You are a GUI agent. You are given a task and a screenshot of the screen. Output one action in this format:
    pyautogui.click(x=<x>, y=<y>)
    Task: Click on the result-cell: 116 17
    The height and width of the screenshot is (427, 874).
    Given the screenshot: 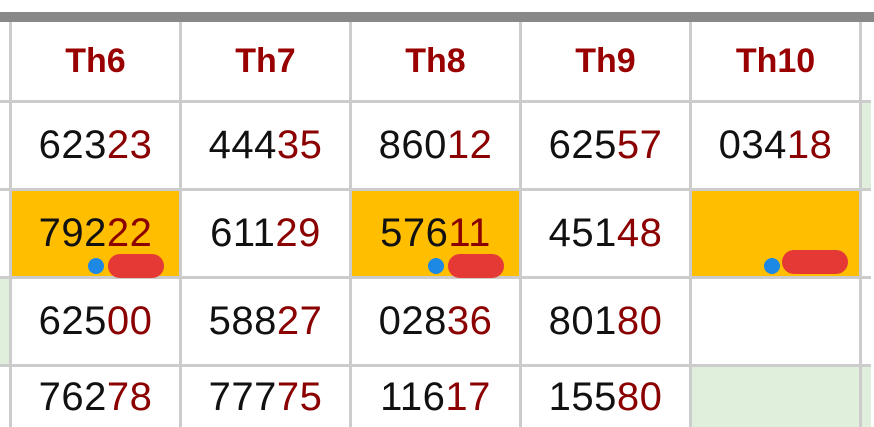 What is the action you would take?
    pyautogui.click(x=435, y=397)
    